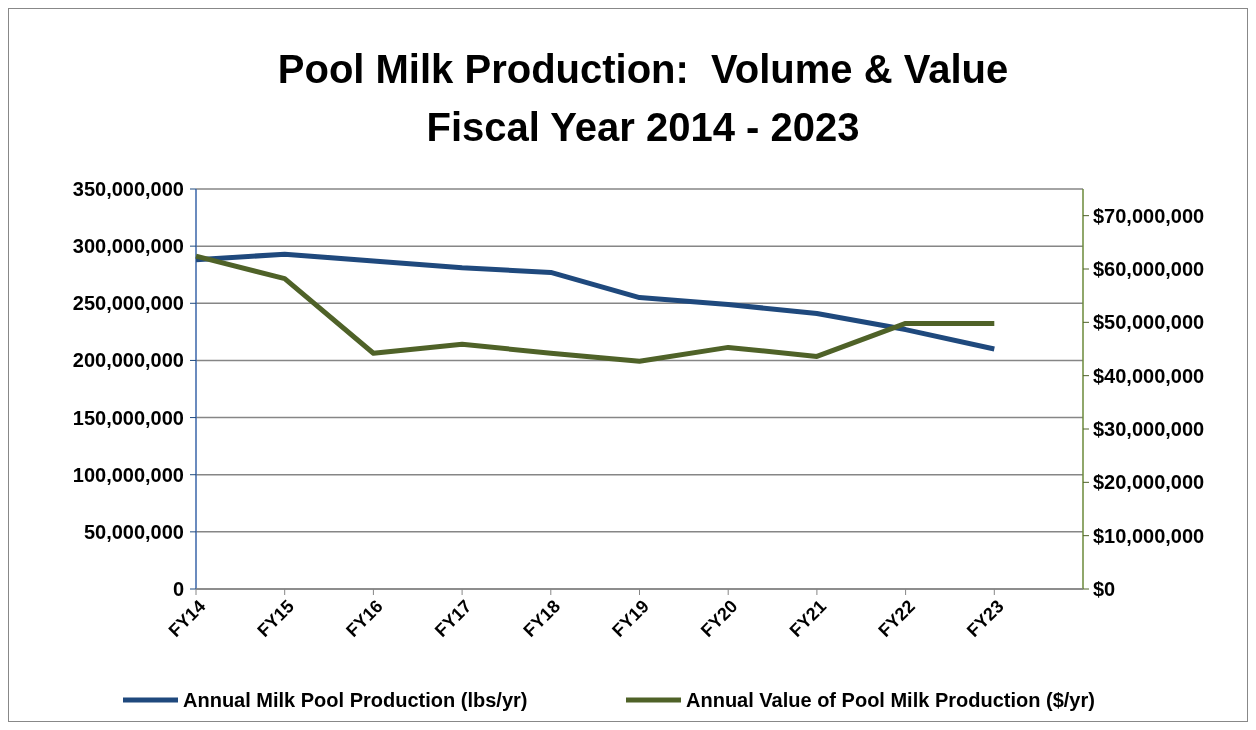 This screenshot has width=1256, height=730. What do you see at coordinates (1104, 589) in the screenshot?
I see `y2-tick-label: $0` at bounding box center [1104, 589].